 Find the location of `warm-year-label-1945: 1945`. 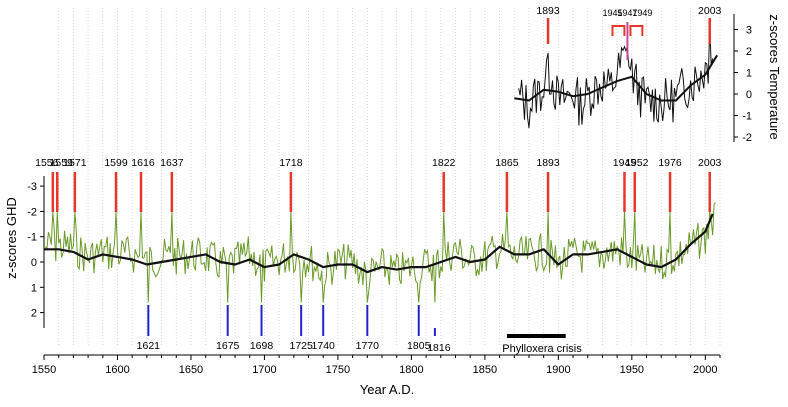

warm-year-label-1945: 1945 is located at coordinates (625, 163).